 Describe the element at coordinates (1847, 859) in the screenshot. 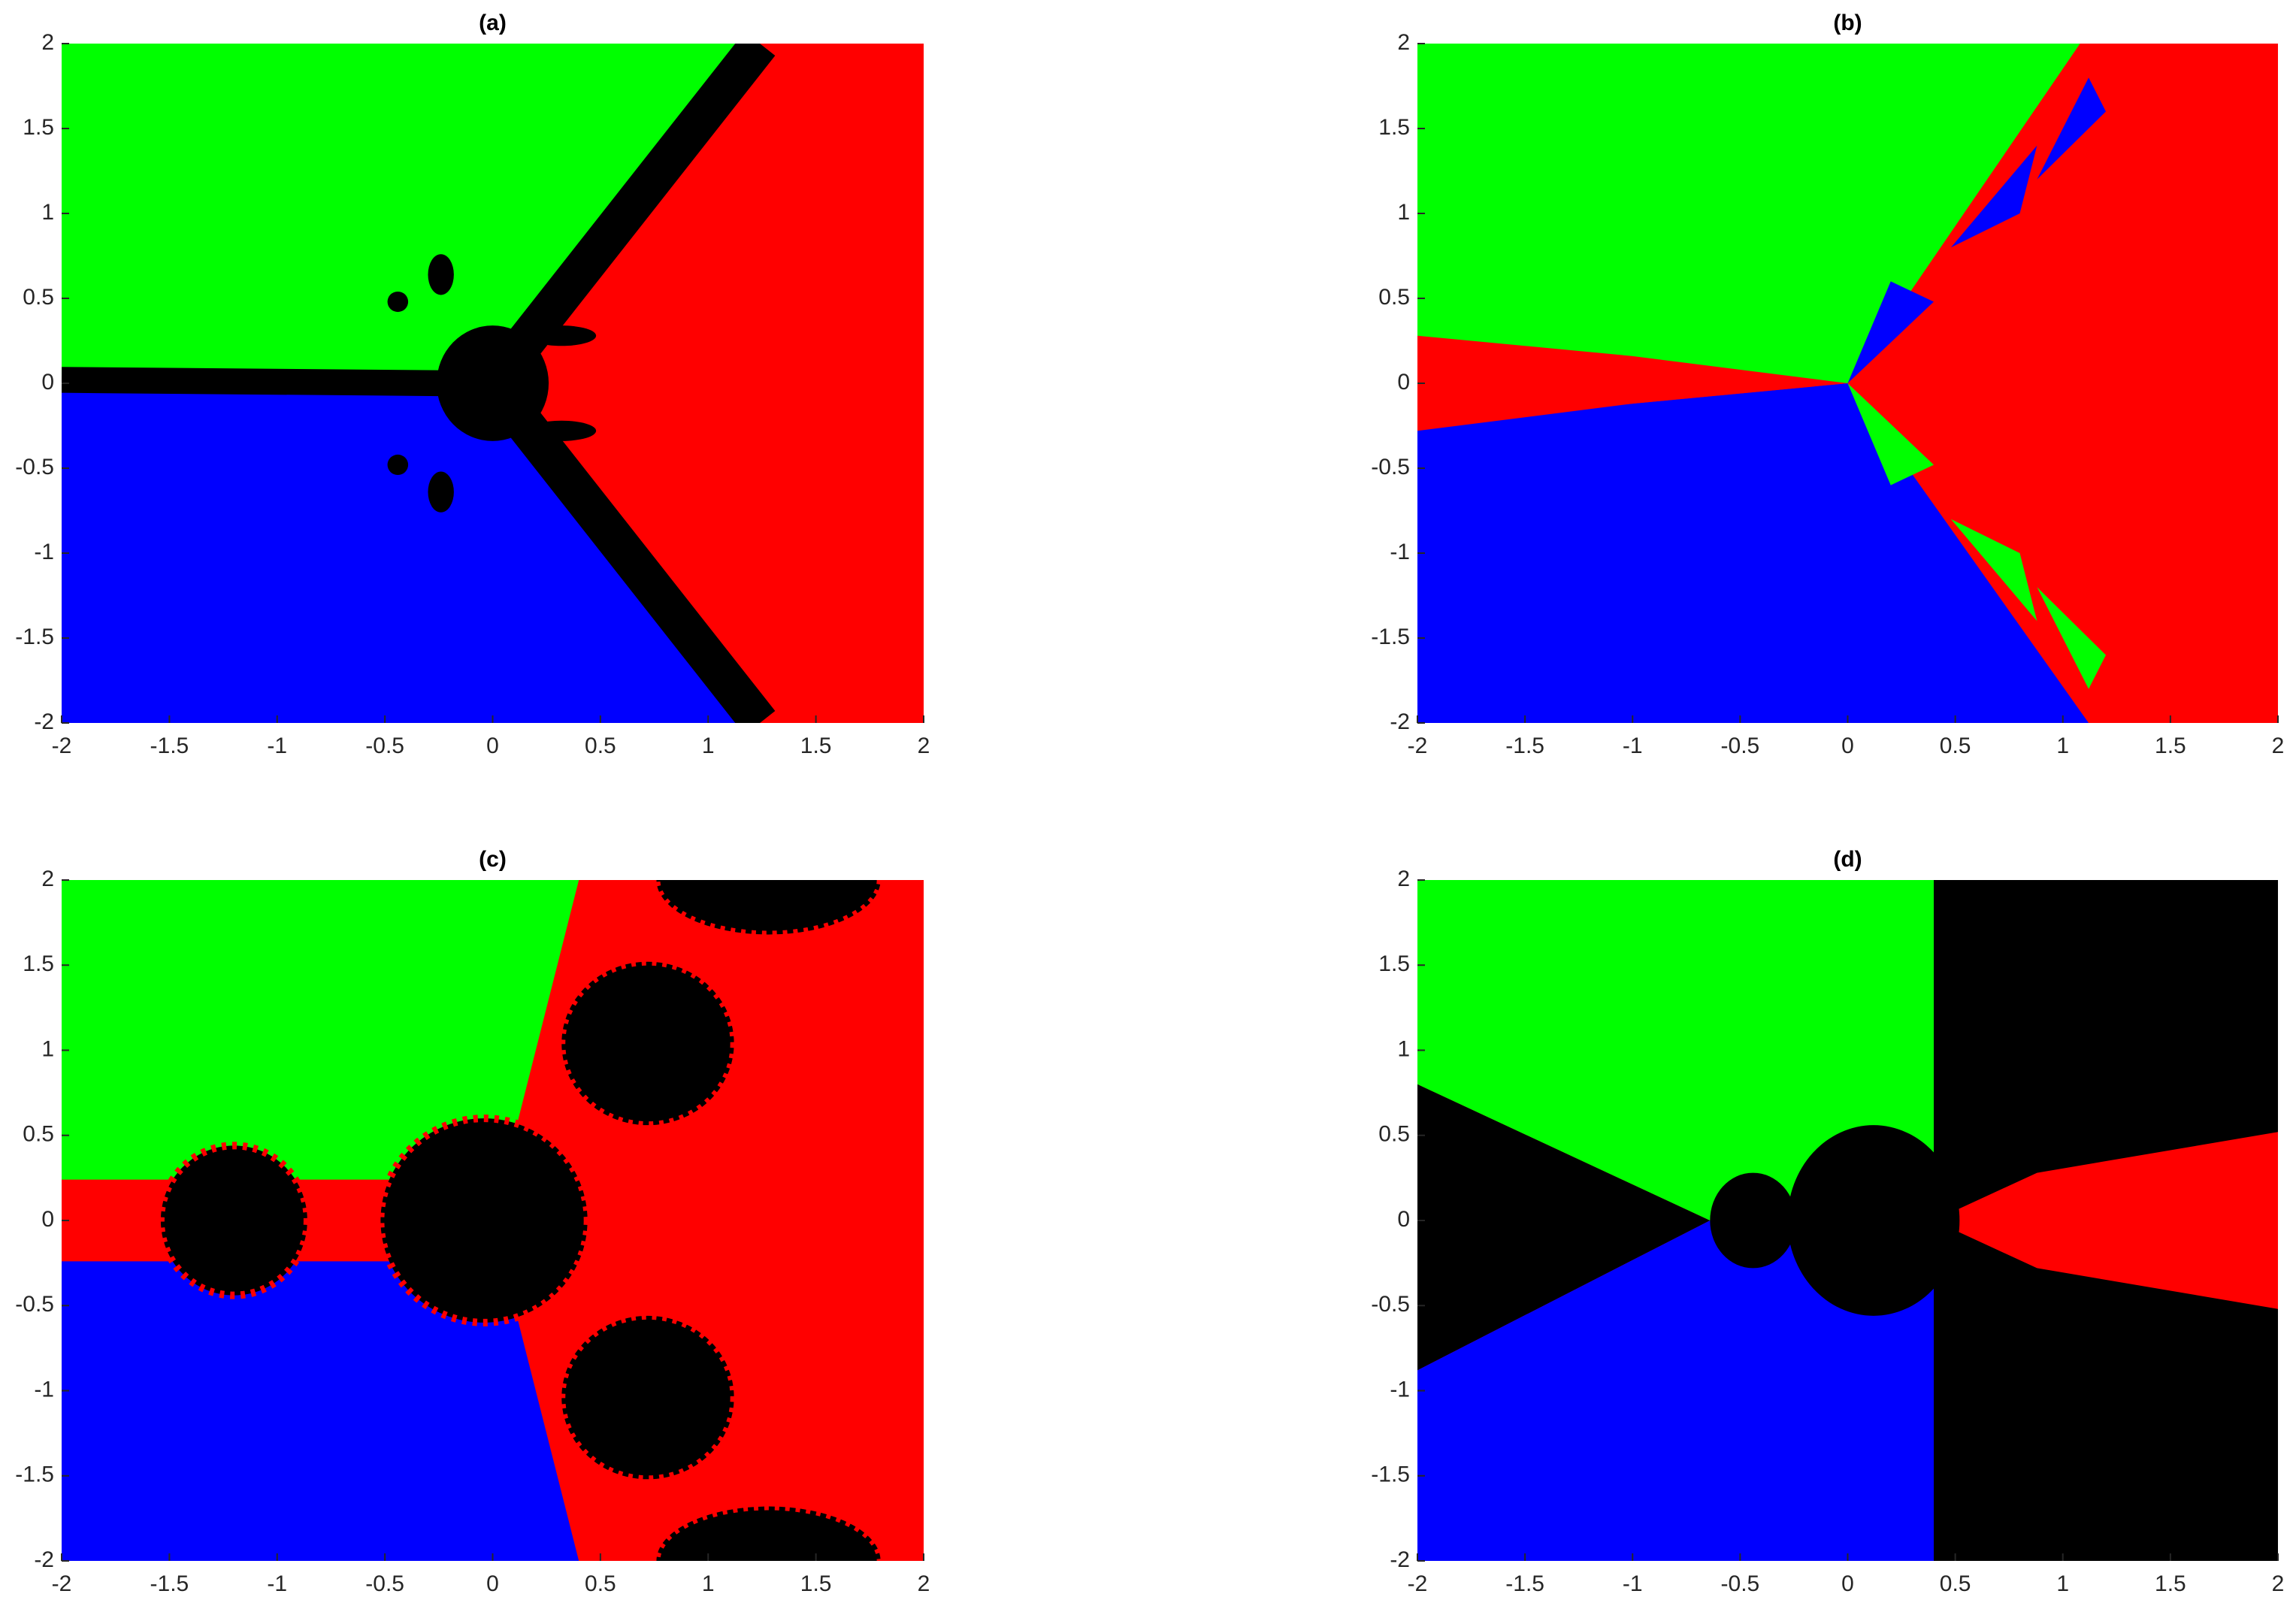

I see `chart-title: (d)` at that location.